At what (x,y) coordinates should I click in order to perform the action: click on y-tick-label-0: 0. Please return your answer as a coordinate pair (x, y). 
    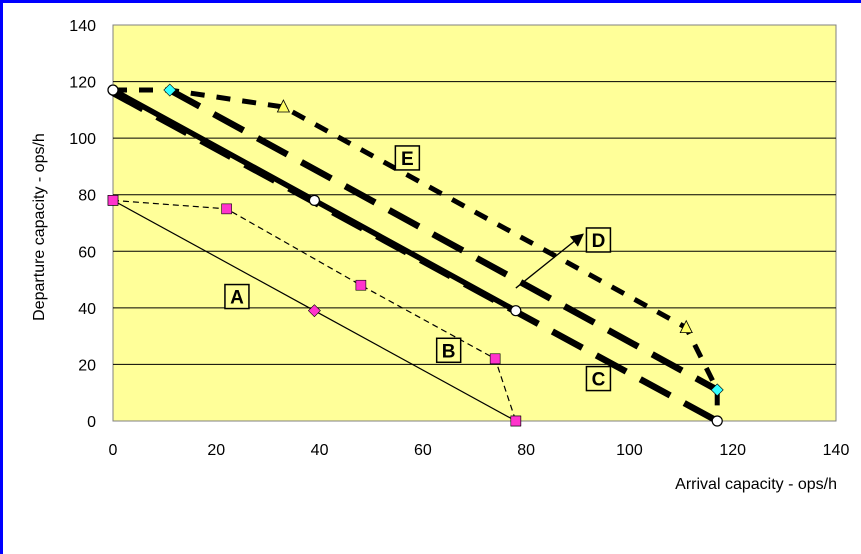
    Looking at the image, I should click on (91, 422).